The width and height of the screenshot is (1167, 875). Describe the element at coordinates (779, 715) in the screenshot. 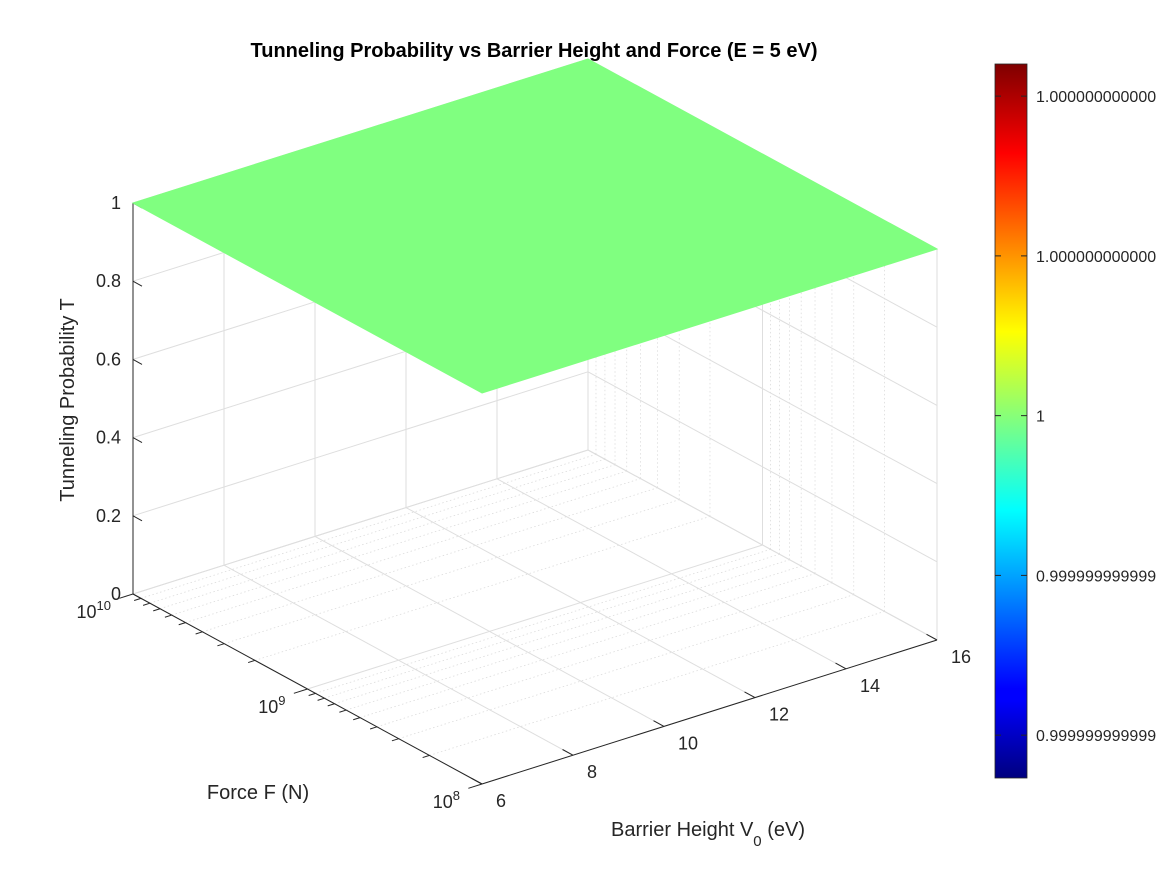

I see `x-tick-label: 12` at that location.